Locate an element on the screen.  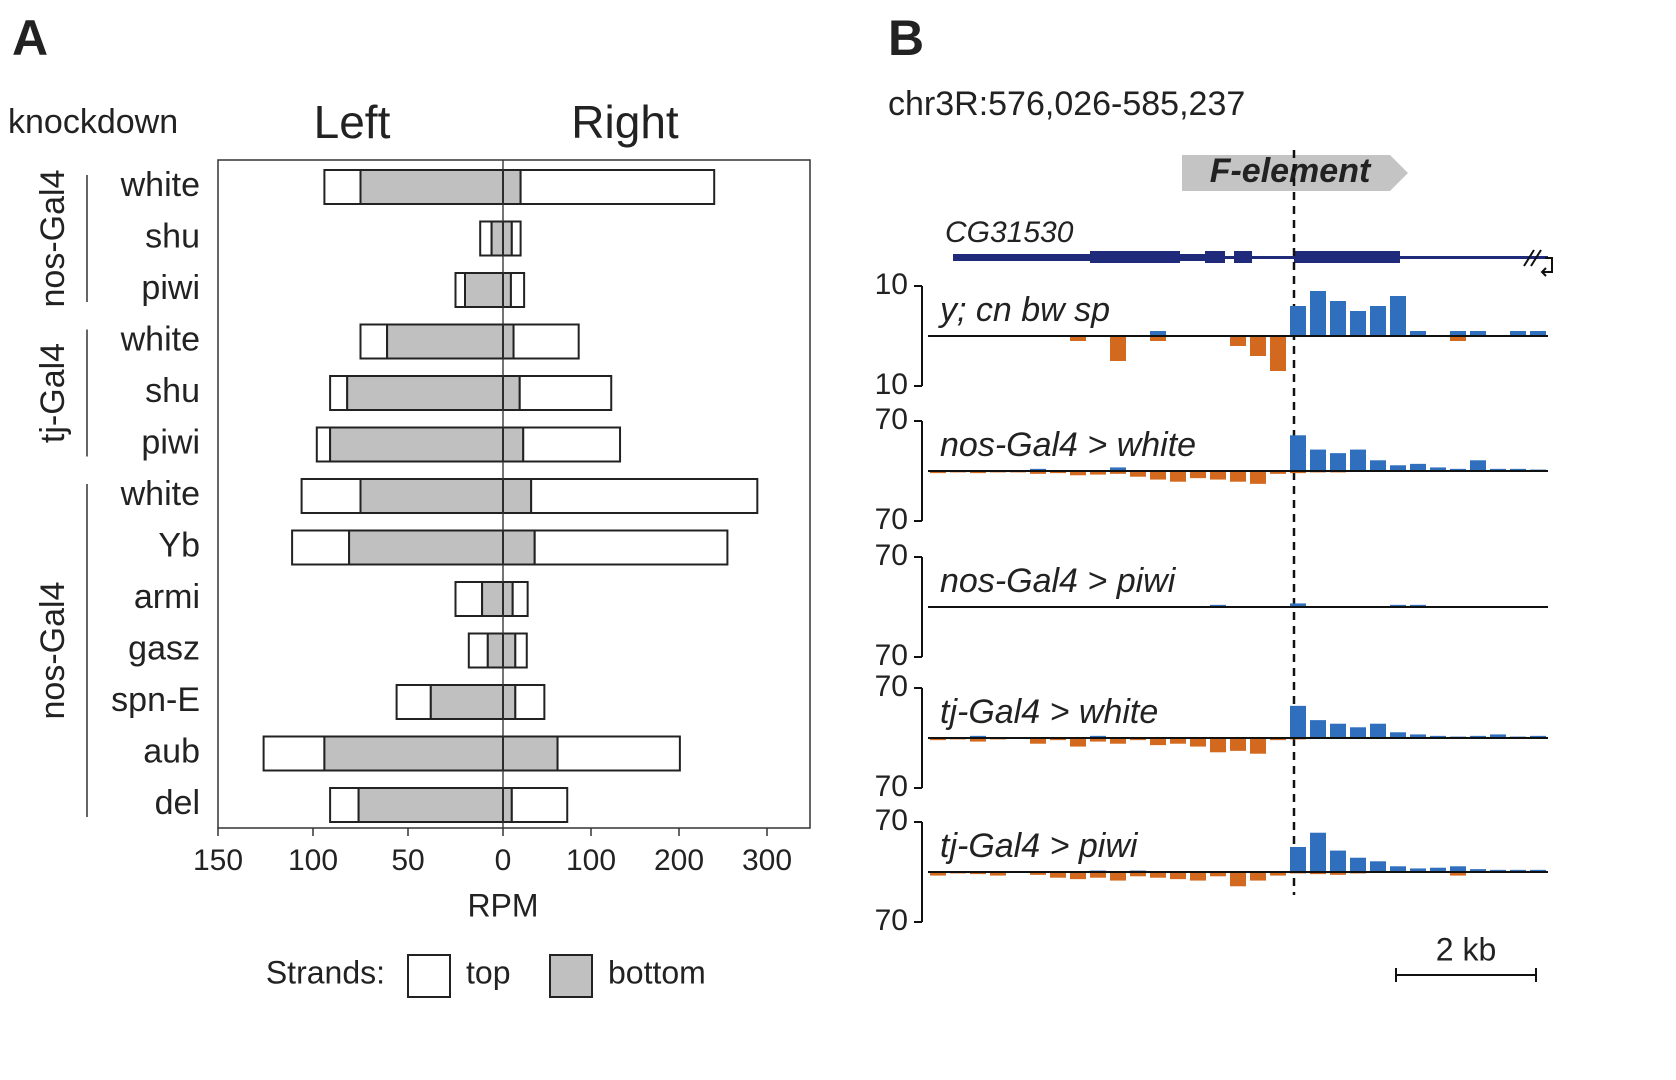
legend-label: top is located at coordinates (488, 972).